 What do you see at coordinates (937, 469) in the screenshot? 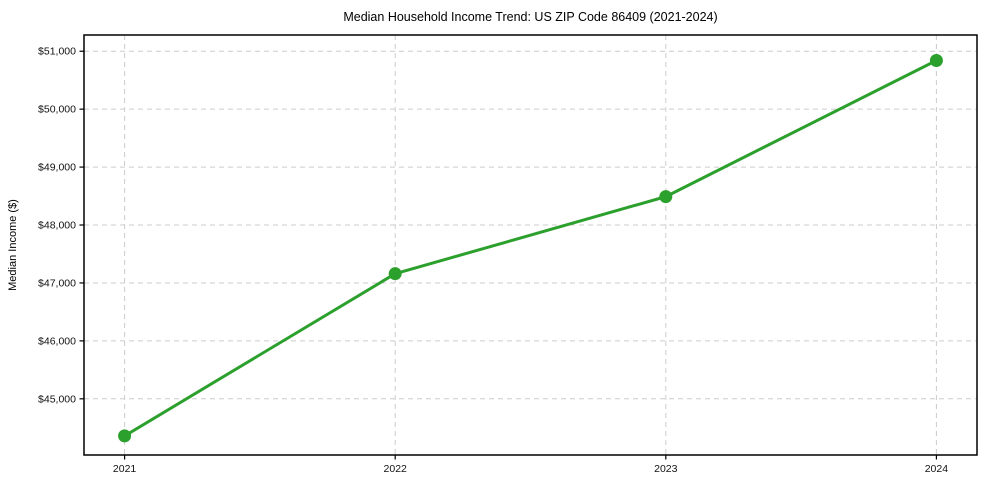
I see `x-tick-label: 2024` at bounding box center [937, 469].